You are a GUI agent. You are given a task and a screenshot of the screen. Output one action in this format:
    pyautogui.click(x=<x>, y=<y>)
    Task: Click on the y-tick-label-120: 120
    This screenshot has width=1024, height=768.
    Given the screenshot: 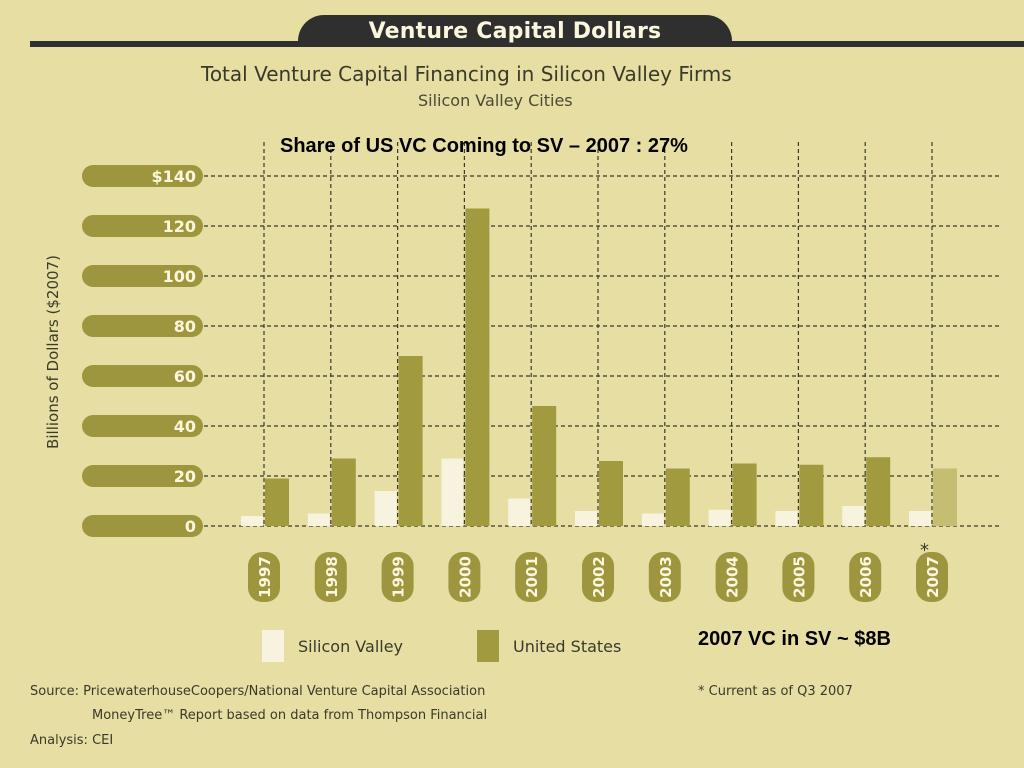 What is the action you would take?
    pyautogui.click(x=179, y=226)
    